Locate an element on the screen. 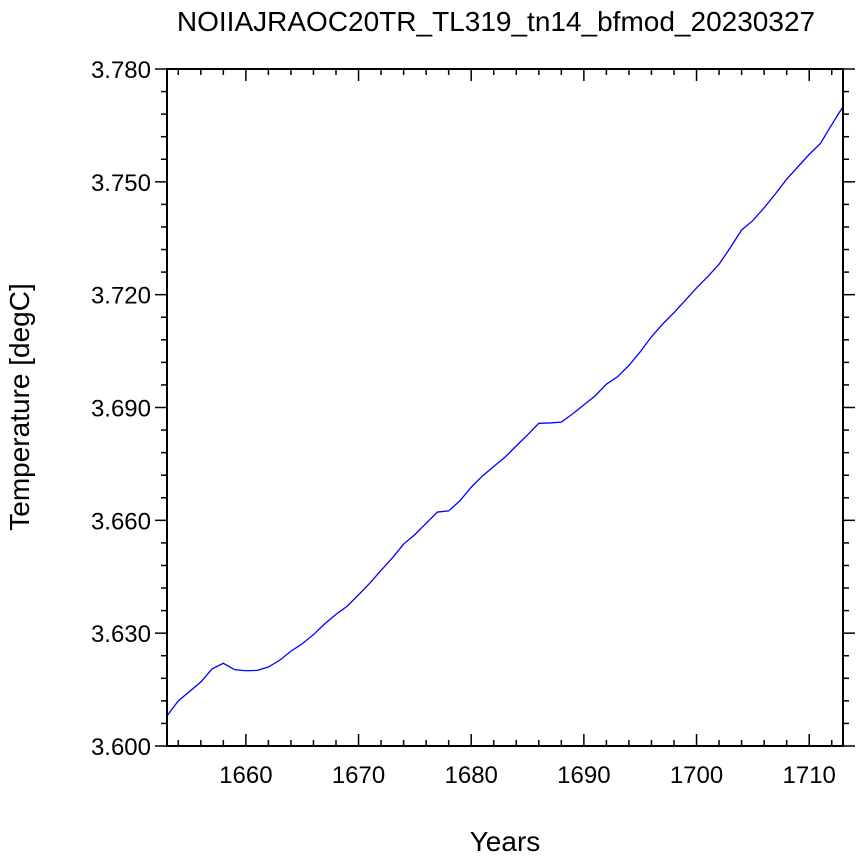 This screenshot has height=858, width=866. y-tick-label: 3.690 is located at coordinates (121, 409).